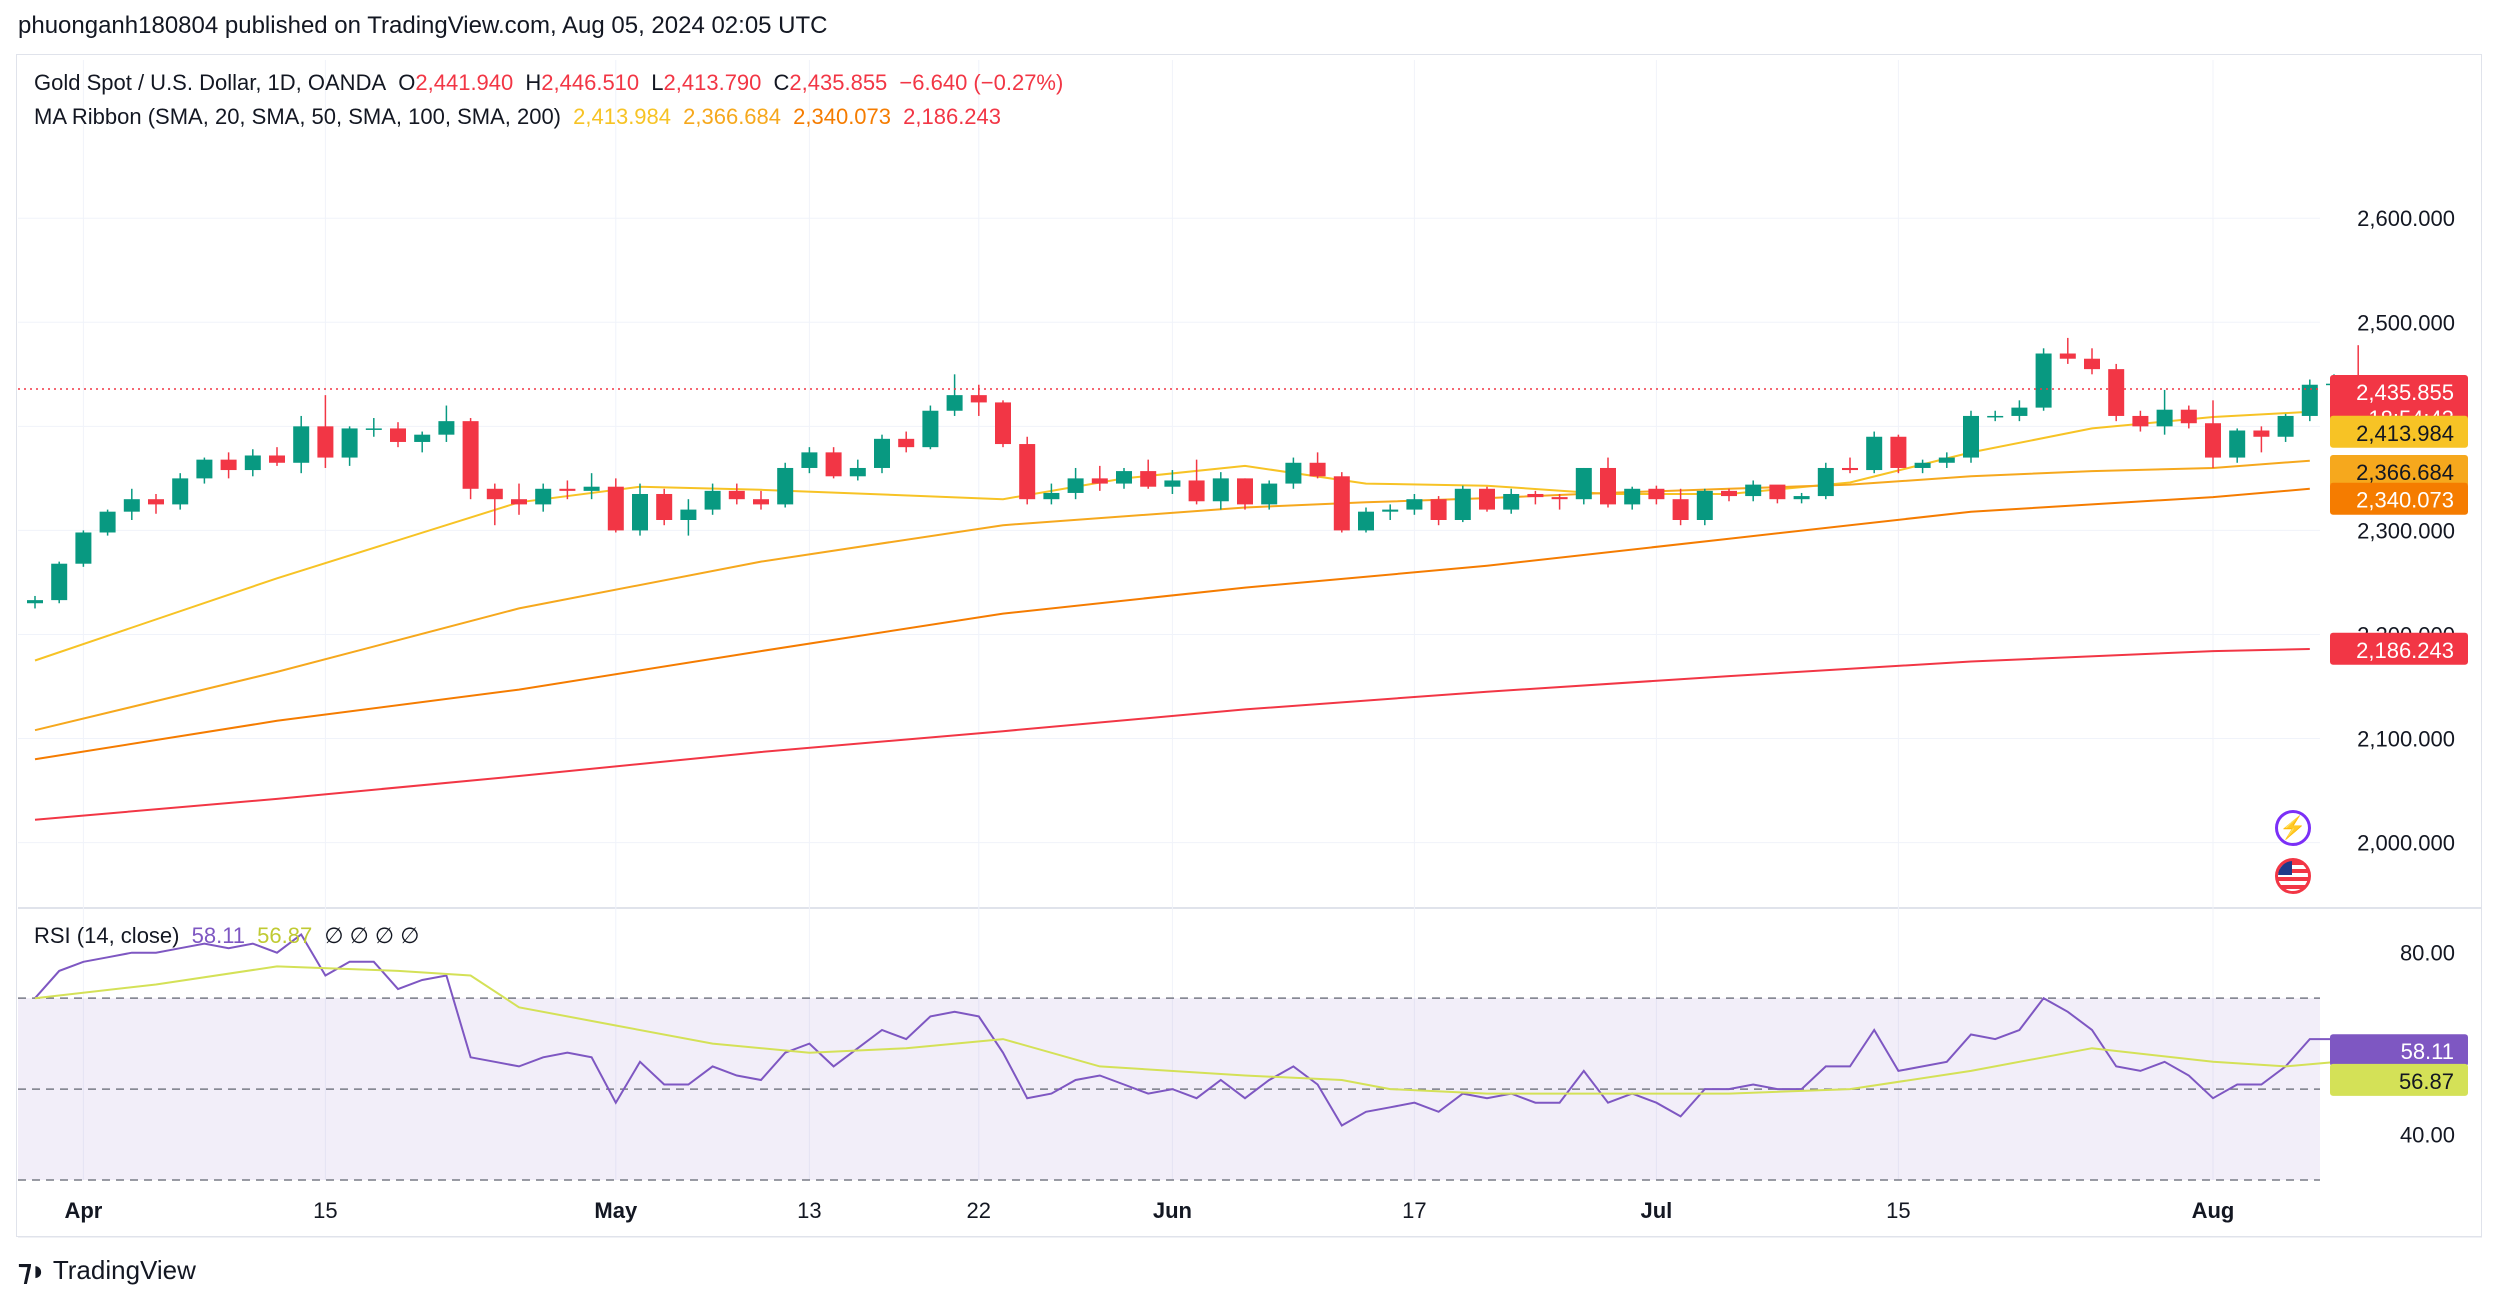 Image resolution: width=2498 pixels, height=1304 pixels. I want to click on ma200-badge-text: 2,186.243, so click(2405, 650).